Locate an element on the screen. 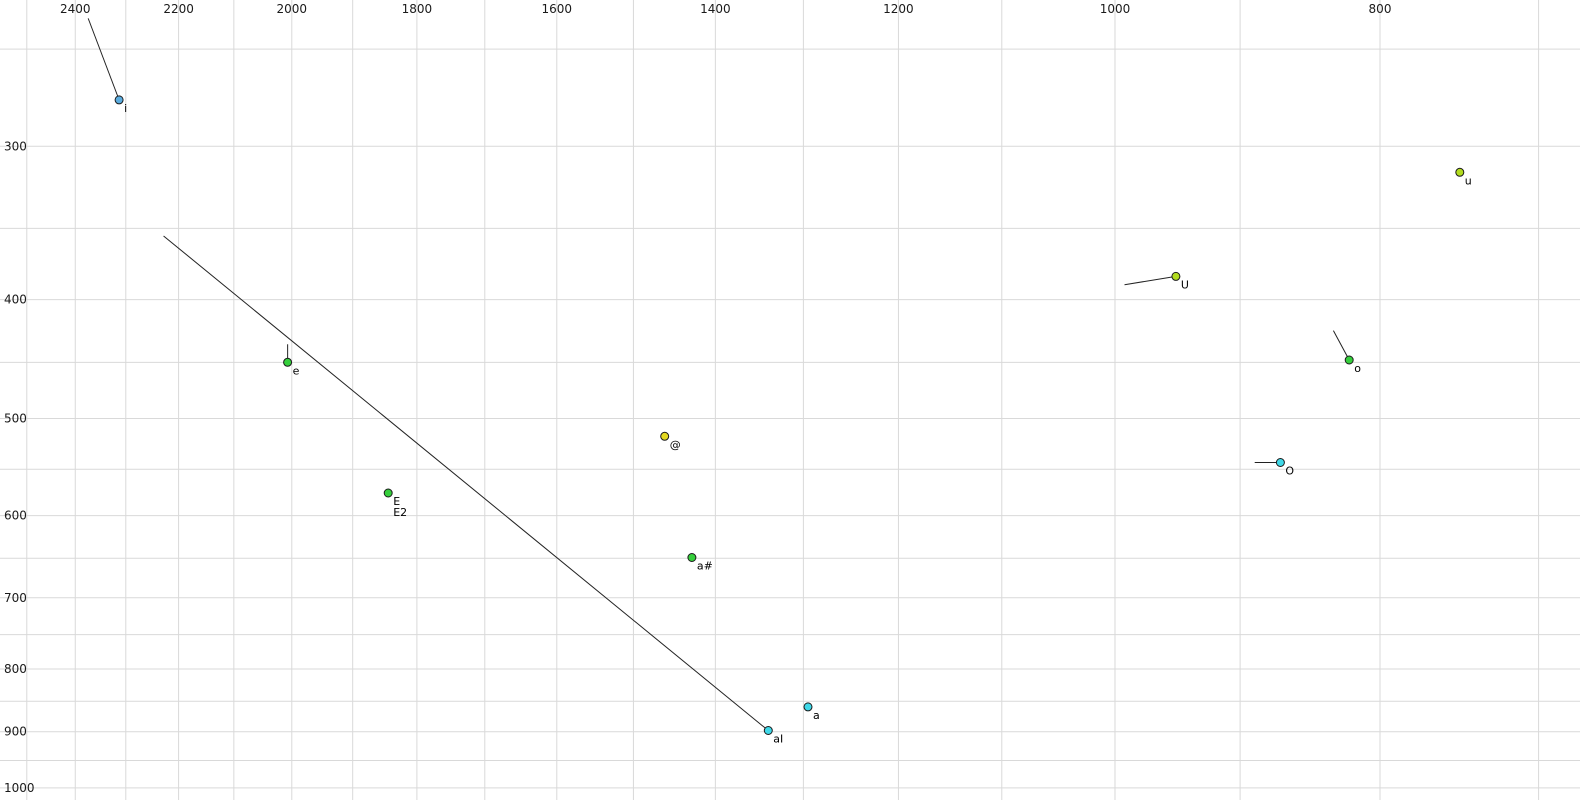 This screenshot has width=1580, height=800. y-tick-label: 800 is located at coordinates (15, 669).